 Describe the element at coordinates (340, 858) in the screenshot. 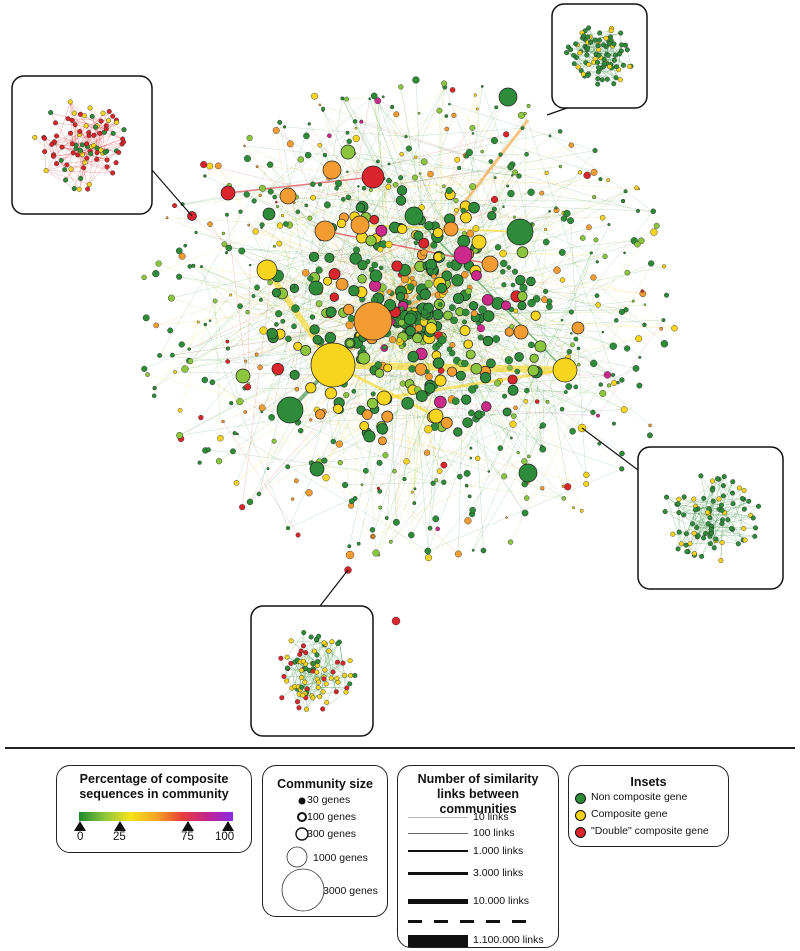

I see `size-label-1000: 1000 genes` at that location.